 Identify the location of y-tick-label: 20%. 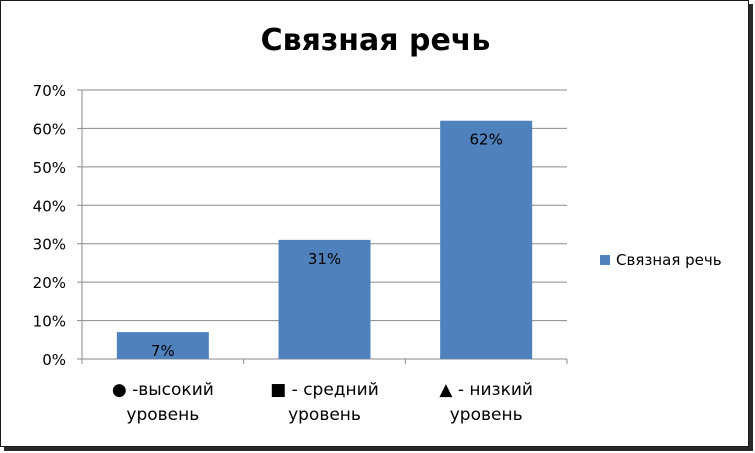
(49, 283).